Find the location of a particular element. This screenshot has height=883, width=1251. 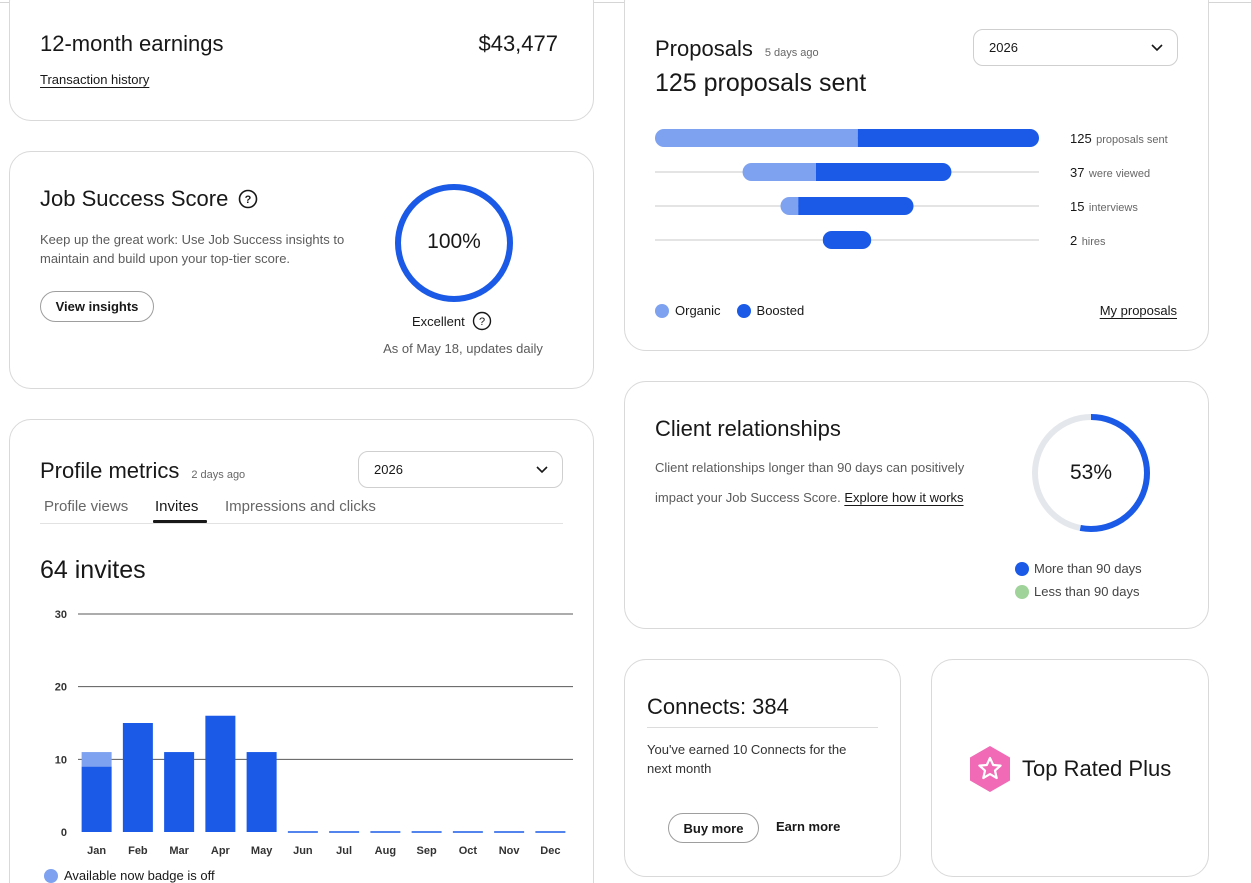

tab-profile-views: Profile views is located at coordinates (86, 506).